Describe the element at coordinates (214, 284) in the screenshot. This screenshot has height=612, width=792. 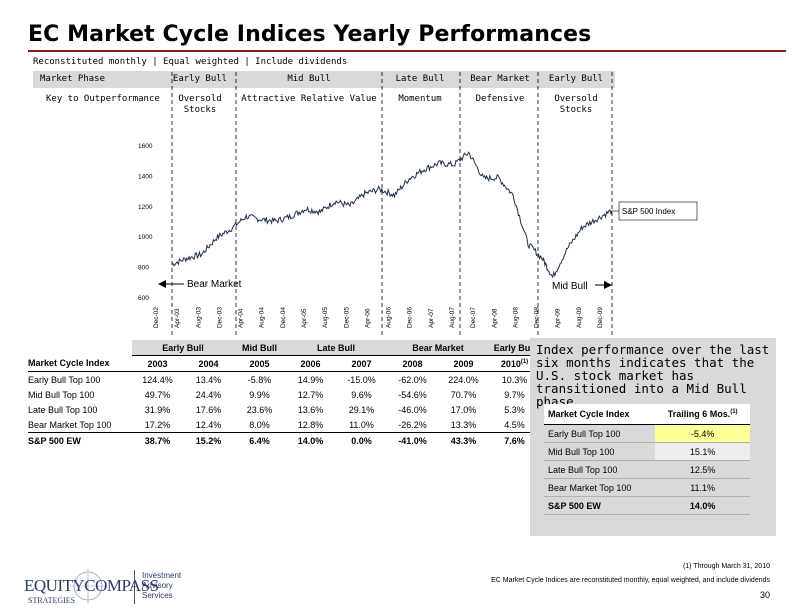
I see `bear-market-label: Bear Market` at that location.